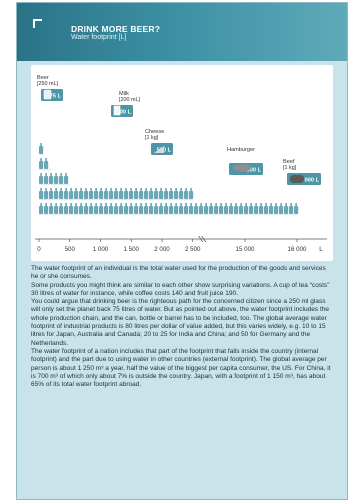 The width and height of the screenshot is (364, 504). Describe the element at coordinates (129, 100) in the screenshot. I see `item-sublabel-1: [200 mL]` at that location.